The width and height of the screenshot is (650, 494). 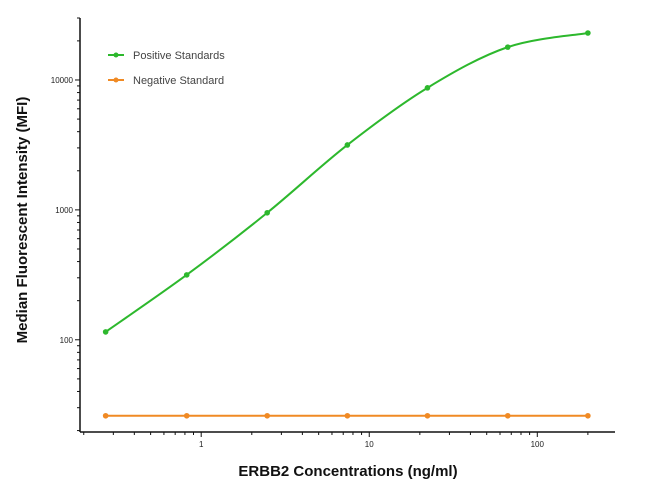 What do you see at coordinates (67, 340) in the screenshot?
I see `y-tick-label: 100` at bounding box center [67, 340].